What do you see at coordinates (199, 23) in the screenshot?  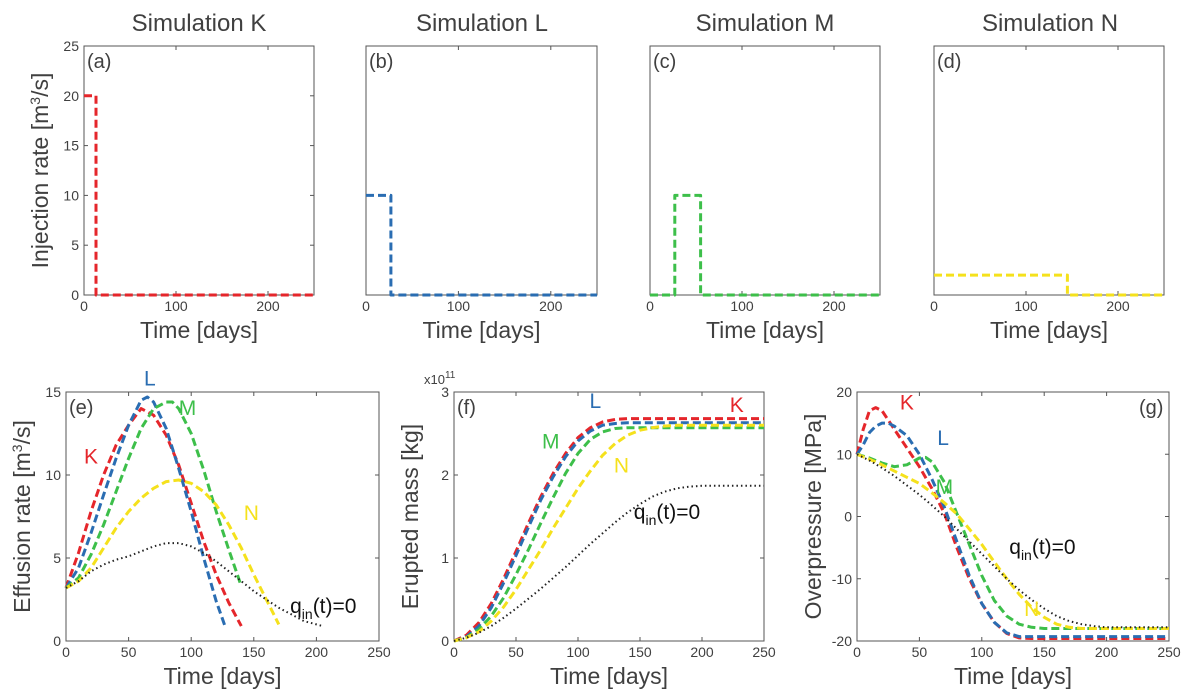 I see `panel-title: Simulation K` at bounding box center [199, 23].